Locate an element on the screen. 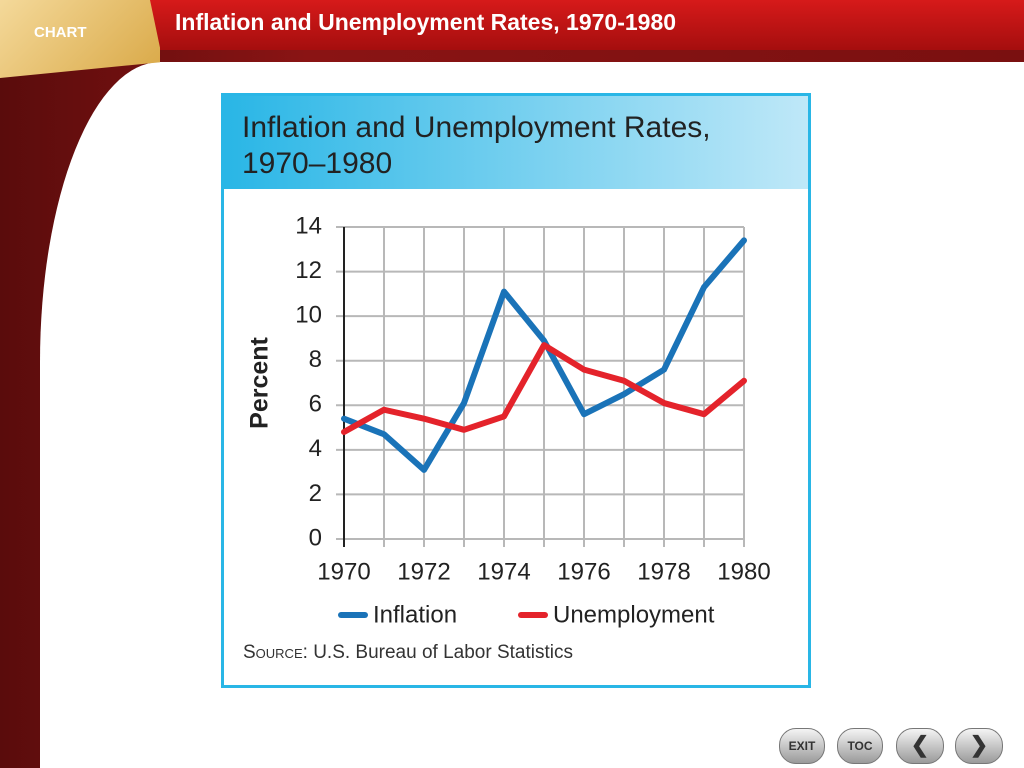 The image size is (1024, 768). x-tick-label: 1978 is located at coordinates (663, 571).